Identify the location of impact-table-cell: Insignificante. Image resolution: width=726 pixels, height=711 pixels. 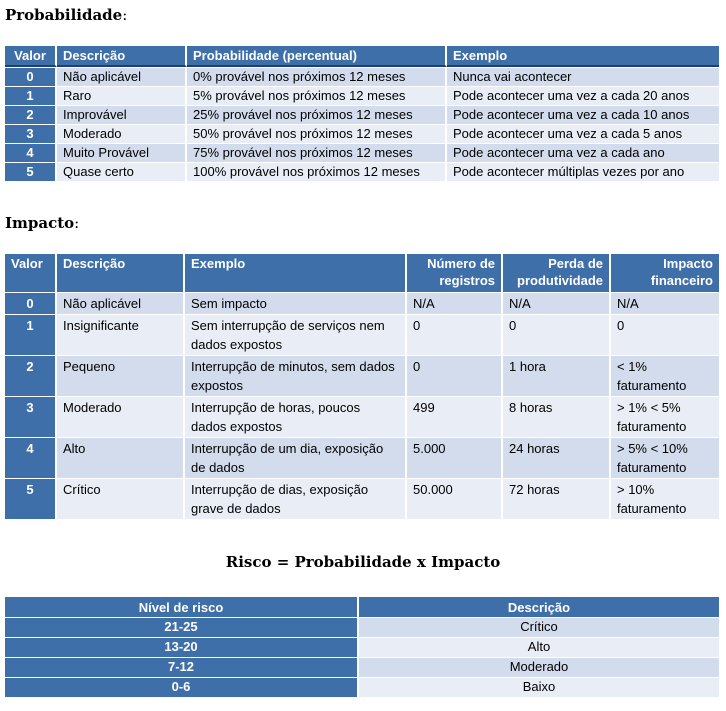
(121, 334).